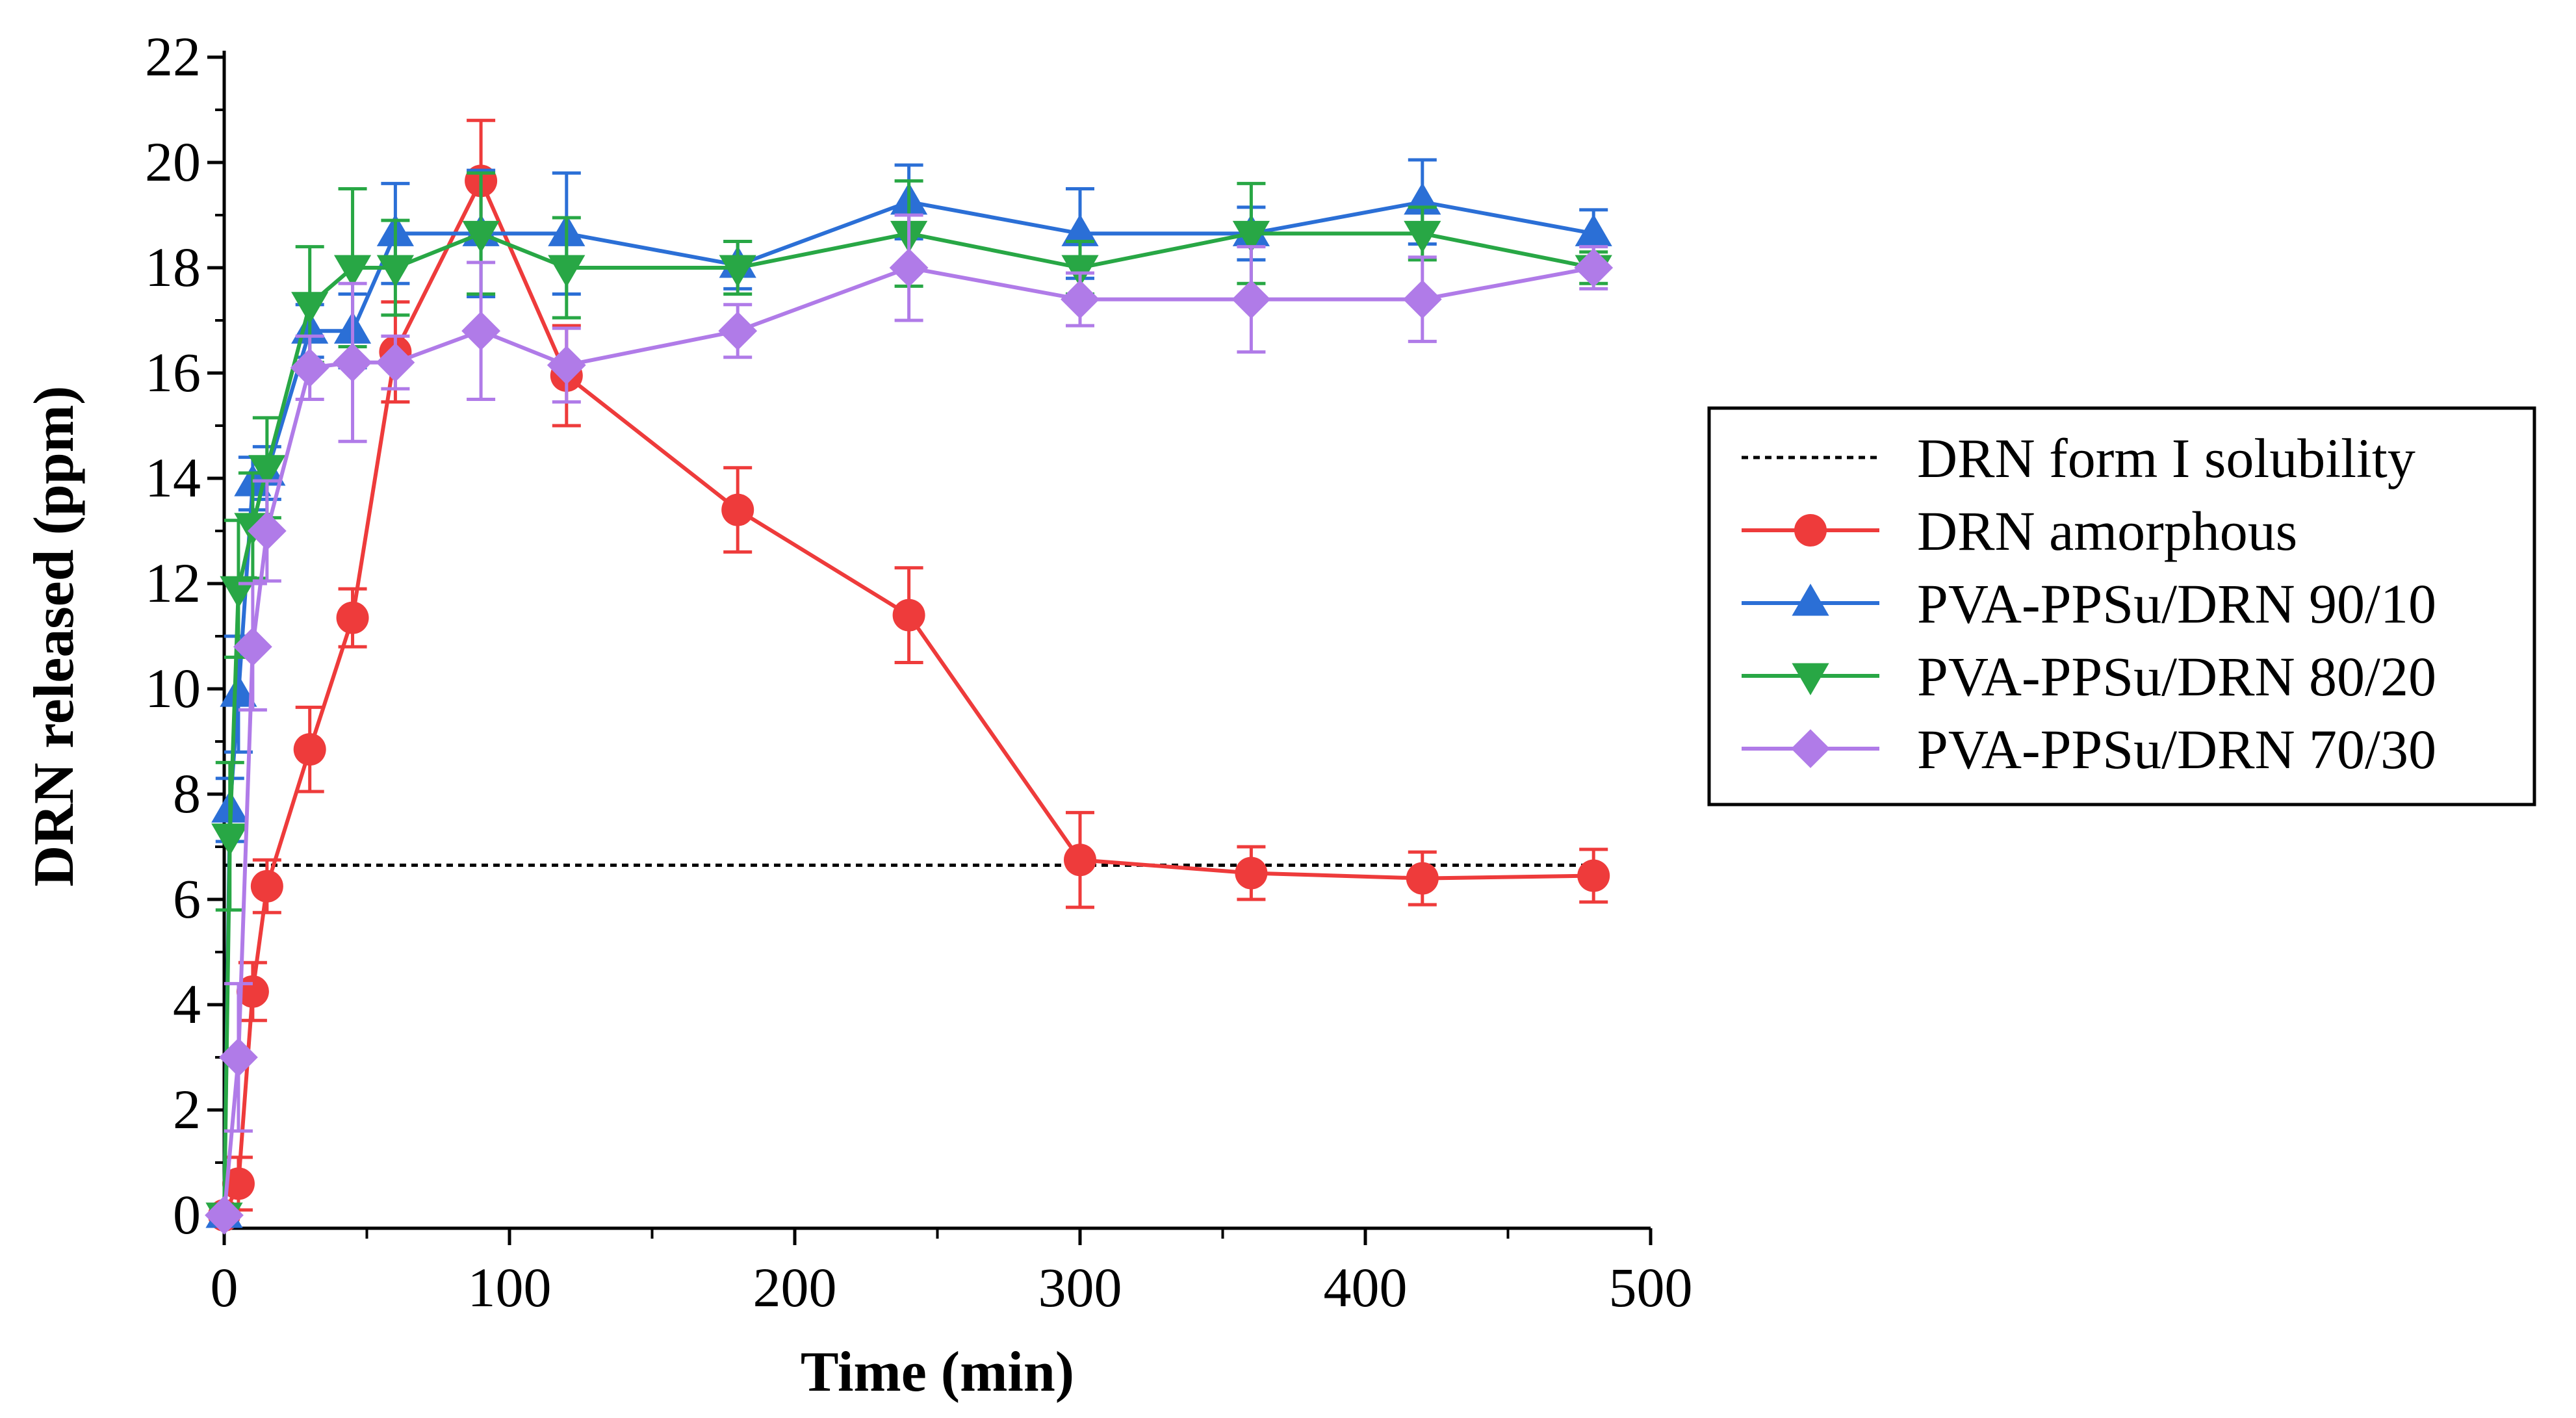  Describe the element at coordinates (2166, 458) in the screenshot. I see `legend-label: DRN form I solubility` at that location.